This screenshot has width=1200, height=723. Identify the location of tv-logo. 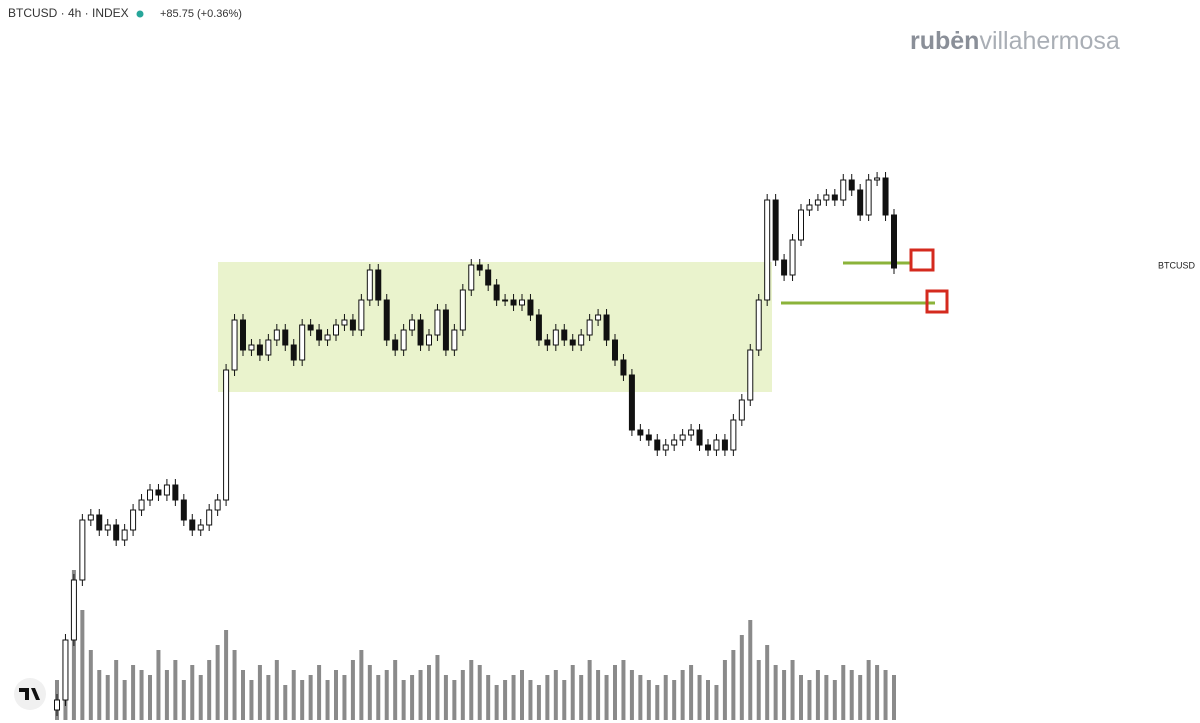
(30, 694).